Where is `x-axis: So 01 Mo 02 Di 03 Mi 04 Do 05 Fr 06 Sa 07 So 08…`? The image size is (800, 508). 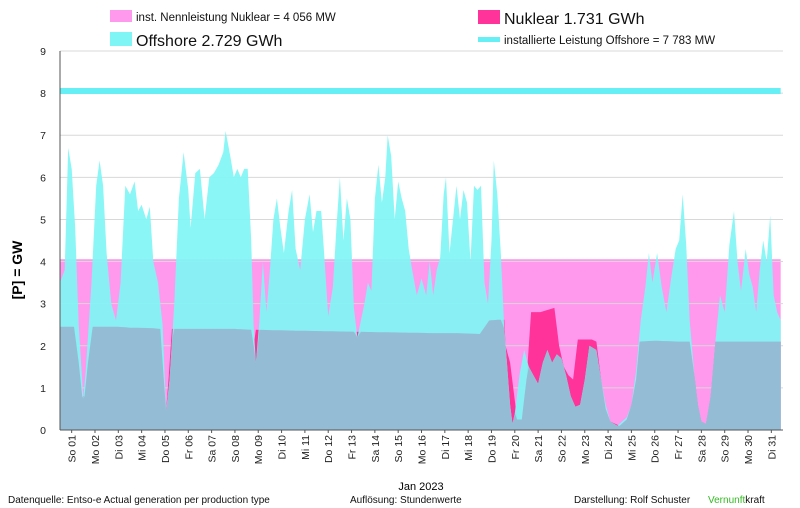 x-axis: So 01 Mo 02 Di 03 Mi 04 Do 05 Fr 06 Sa 07 So 08… is located at coordinates (421, 446).